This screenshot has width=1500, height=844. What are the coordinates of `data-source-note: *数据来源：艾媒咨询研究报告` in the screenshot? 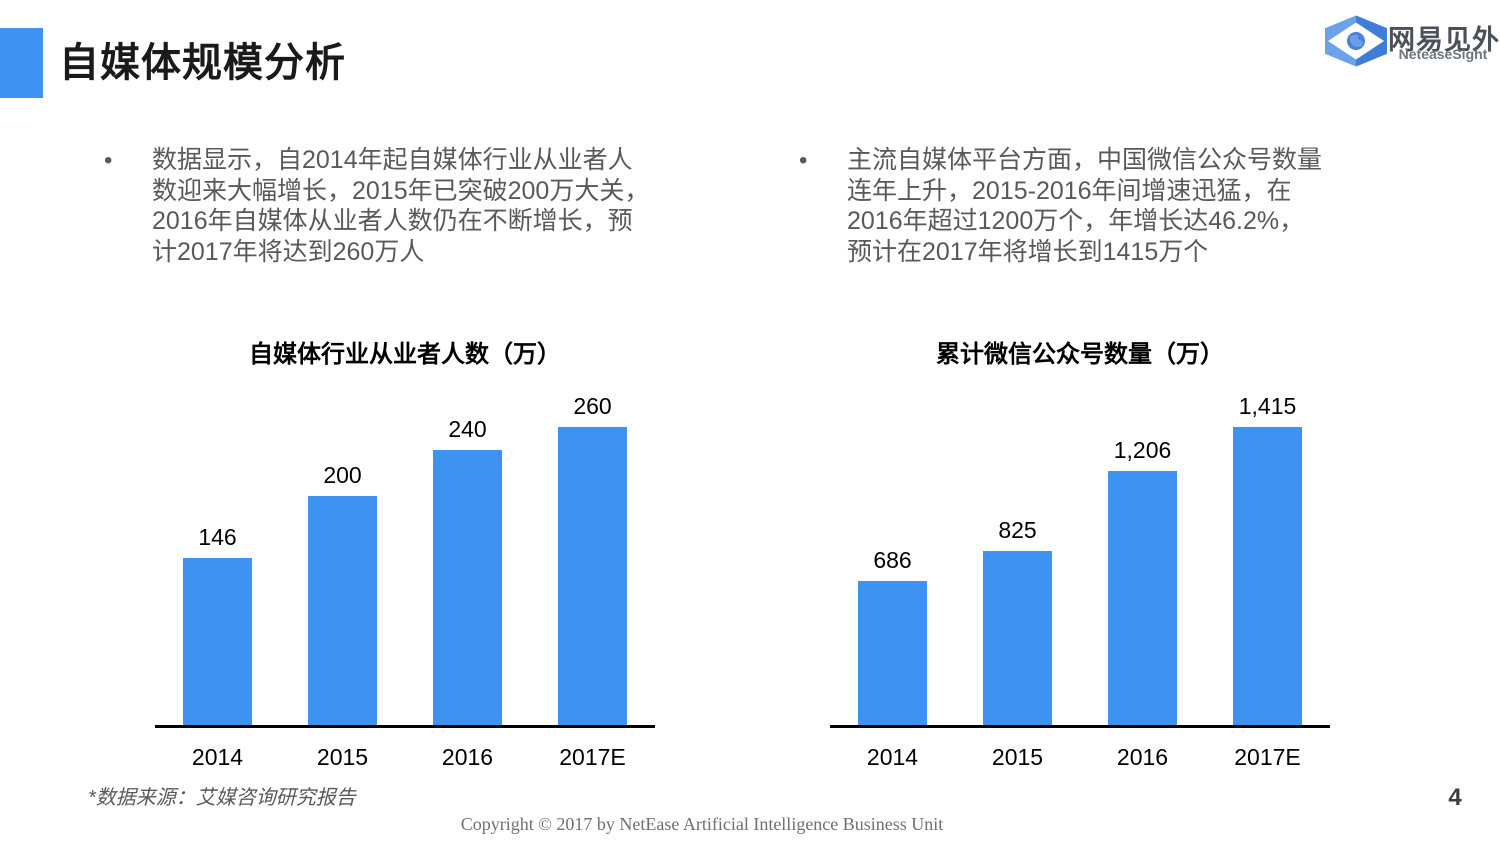 It's located at (222, 798).